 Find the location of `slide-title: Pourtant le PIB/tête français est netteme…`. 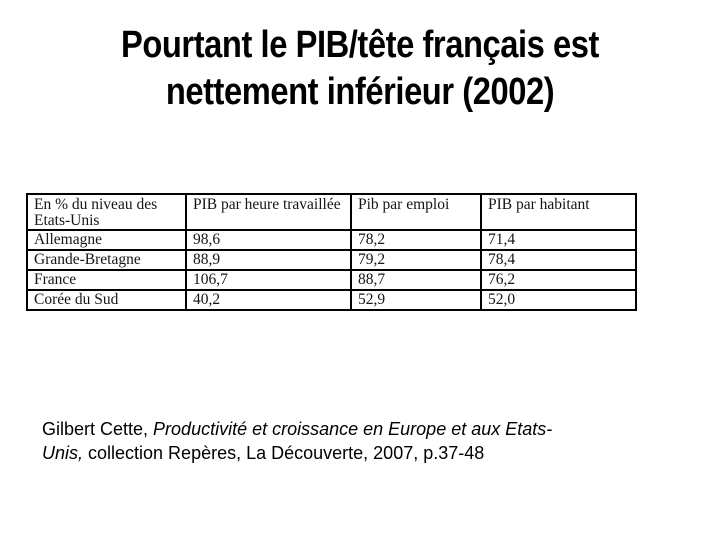

slide-title: Pourtant le PIB/tête français est netteme… is located at coordinates (359, 69).